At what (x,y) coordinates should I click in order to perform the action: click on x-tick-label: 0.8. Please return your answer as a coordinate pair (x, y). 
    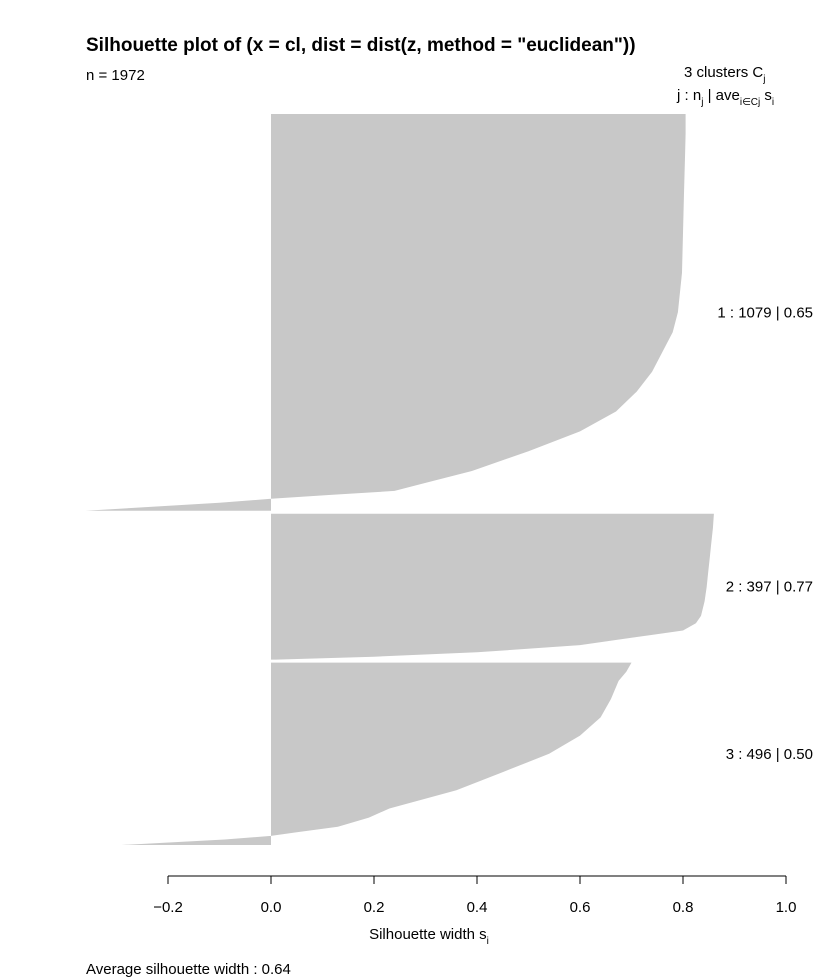
    Looking at the image, I should click on (683, 907).